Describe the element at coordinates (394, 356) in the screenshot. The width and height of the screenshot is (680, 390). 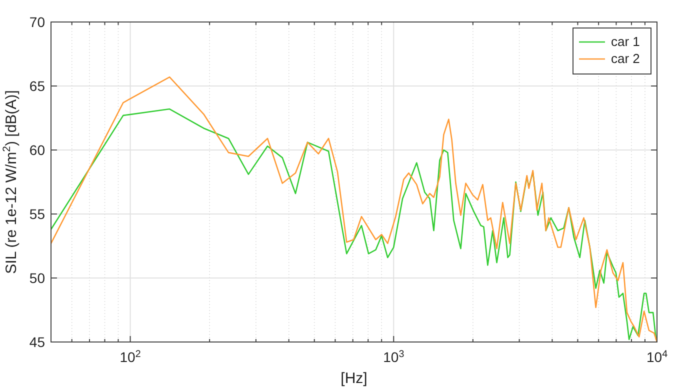
I see `x-tick-label: 10$^{3}$` at that location.